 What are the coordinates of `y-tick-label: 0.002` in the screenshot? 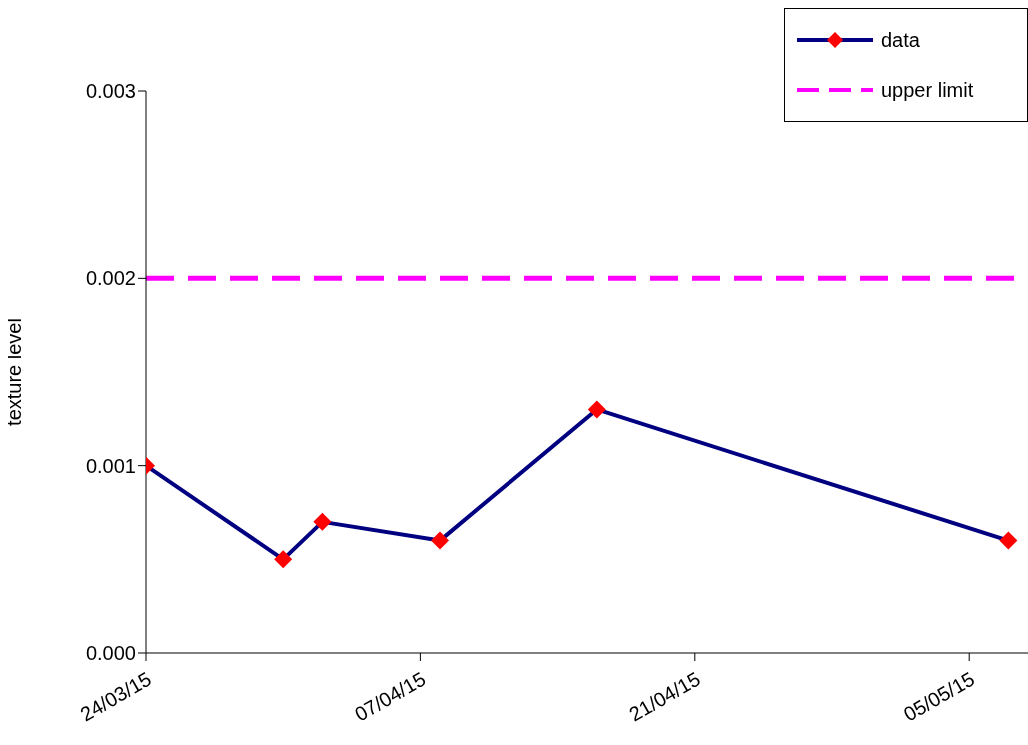 It's located at (110, 278).